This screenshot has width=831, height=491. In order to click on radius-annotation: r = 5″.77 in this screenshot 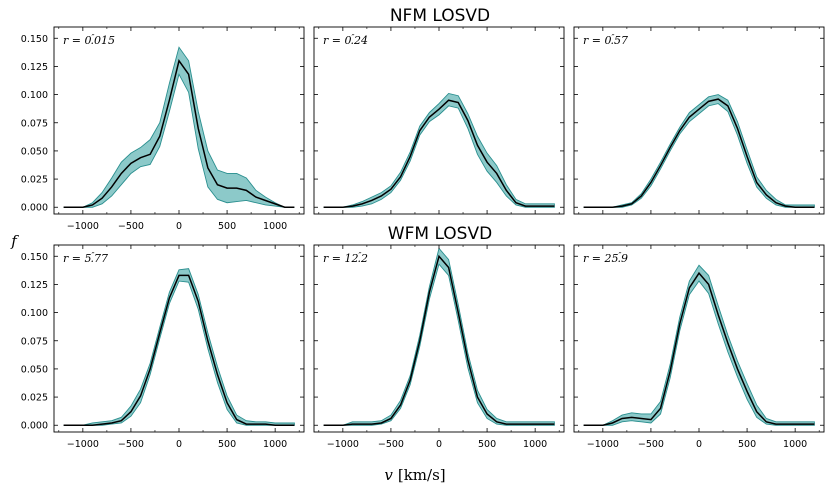, I will do `click(85, 258)`.